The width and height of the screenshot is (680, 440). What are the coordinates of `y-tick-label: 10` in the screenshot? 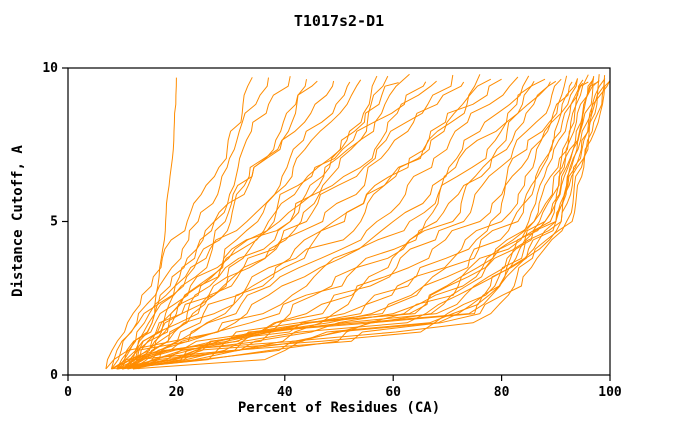 It's located at (50, 68).